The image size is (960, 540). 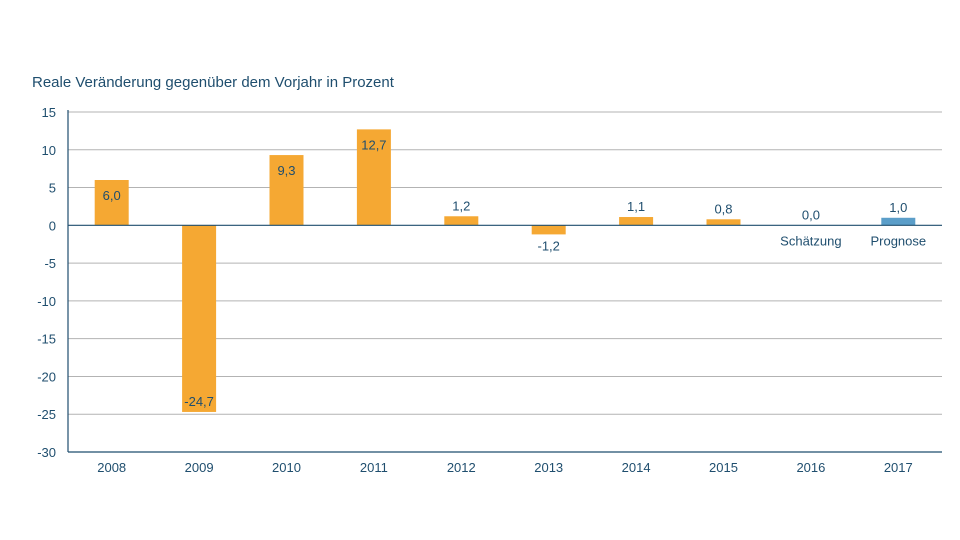 I want to click on x-tick-label: 2010, so click(x=286, y=467).